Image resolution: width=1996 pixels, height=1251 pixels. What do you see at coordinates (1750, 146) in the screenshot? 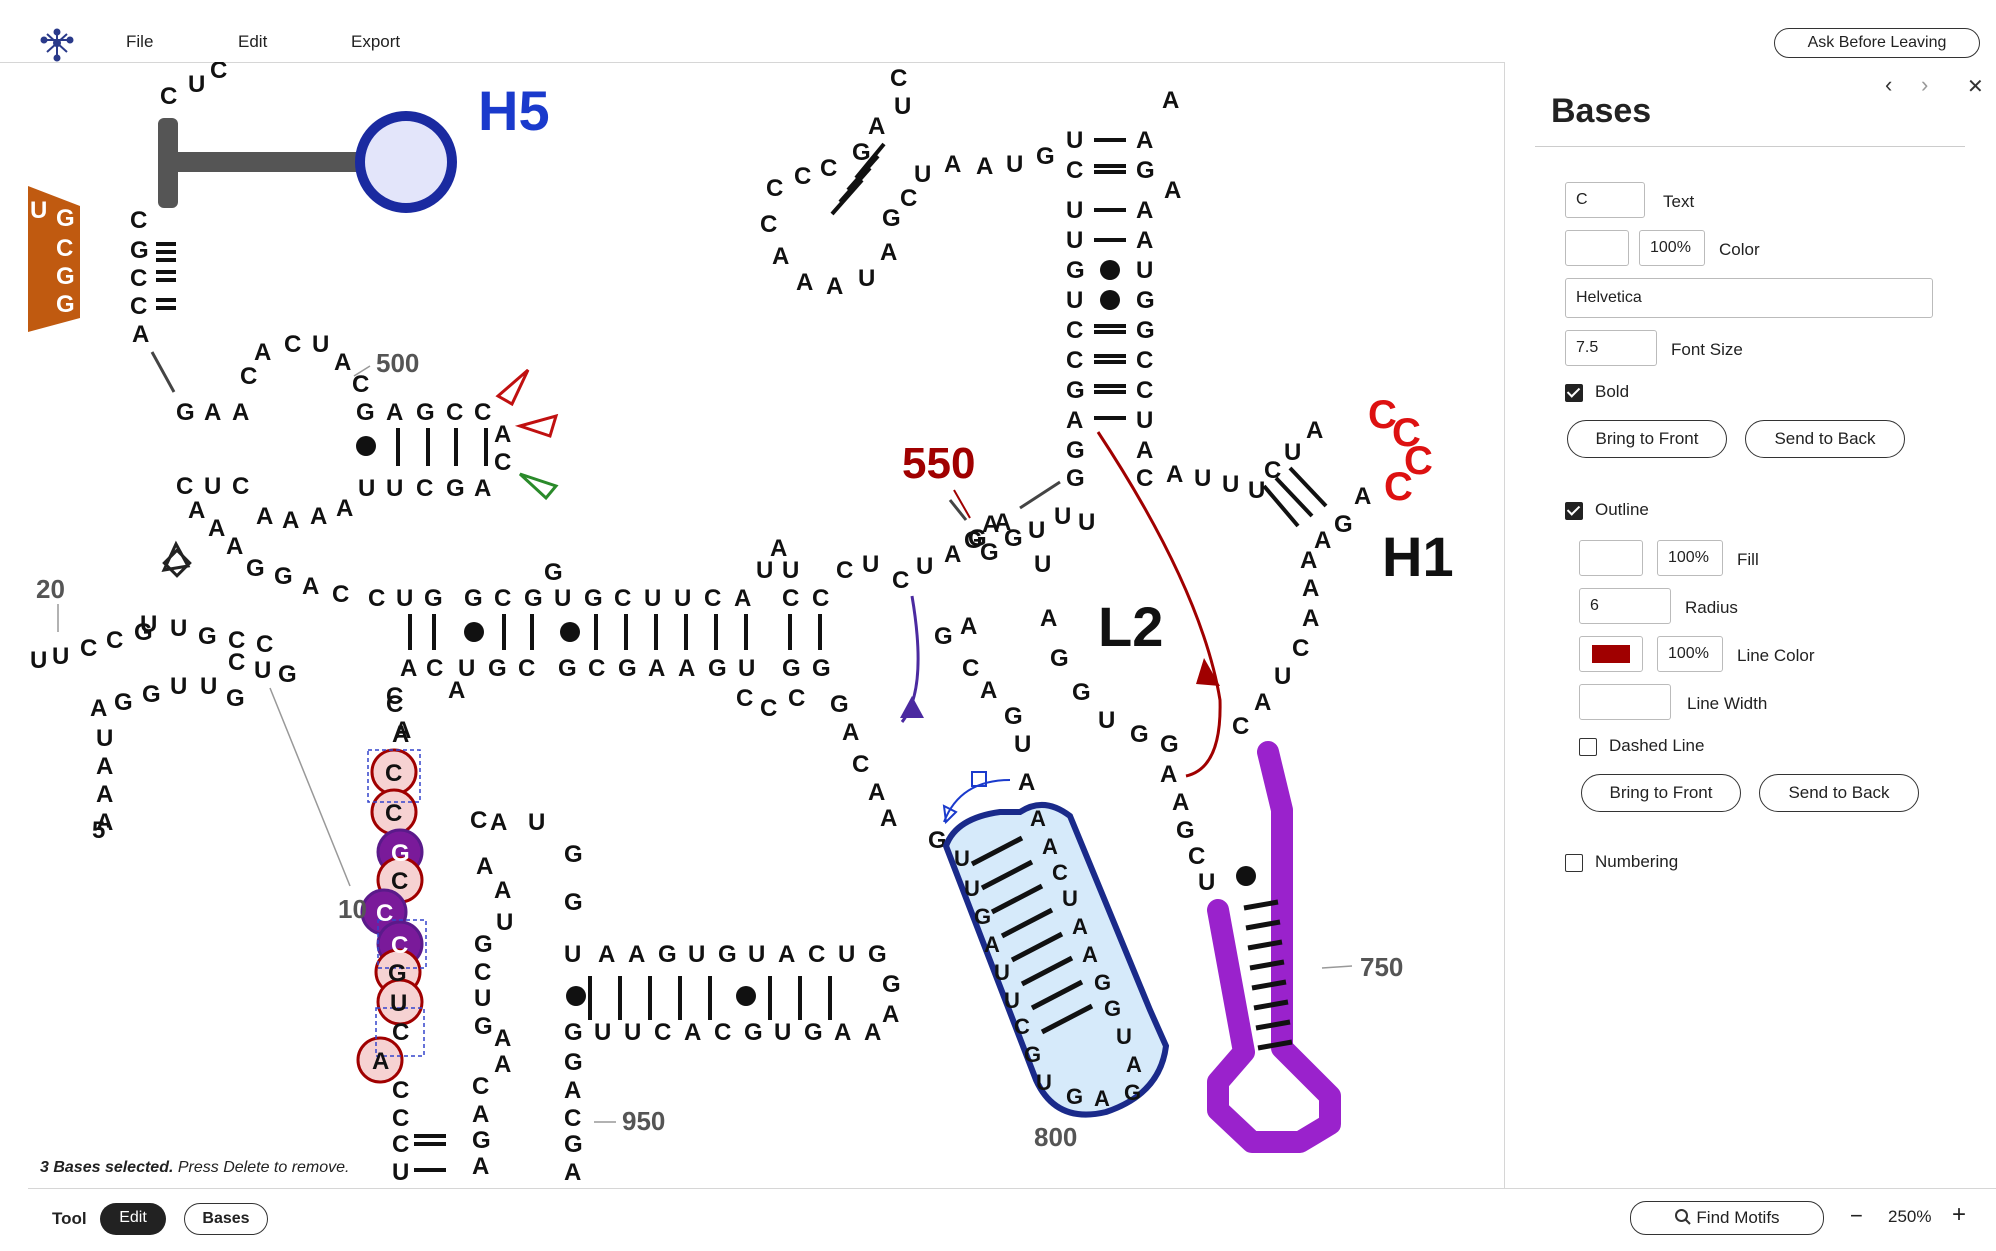
I see `panel-divider` at bounding box center [1750, 146].